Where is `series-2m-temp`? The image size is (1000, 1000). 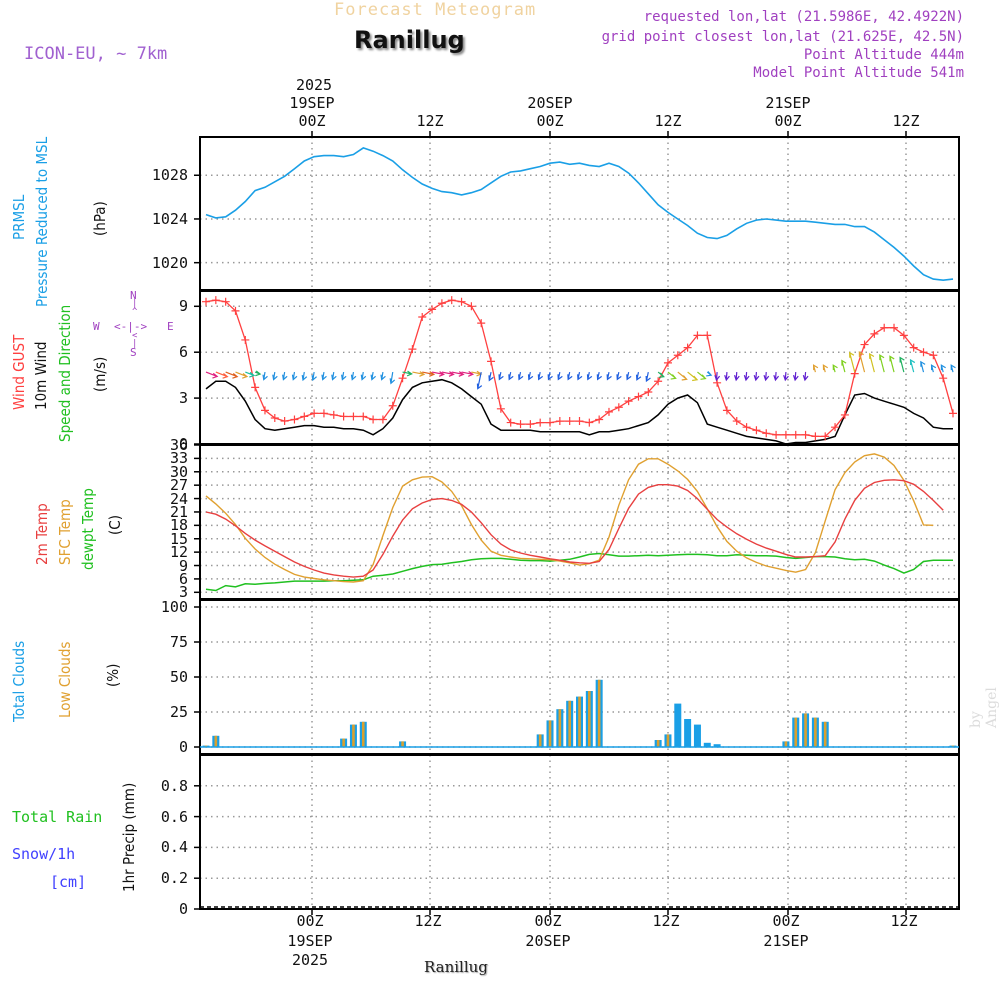 series-2m-temp is located at coordinates (574, 528).